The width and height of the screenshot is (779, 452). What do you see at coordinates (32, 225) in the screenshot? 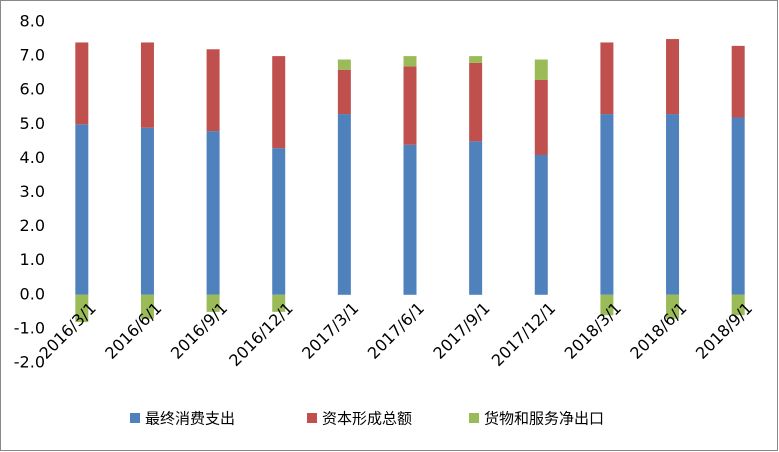
I see `y-tick-label: 2.0` at bounding box center [32, 225].